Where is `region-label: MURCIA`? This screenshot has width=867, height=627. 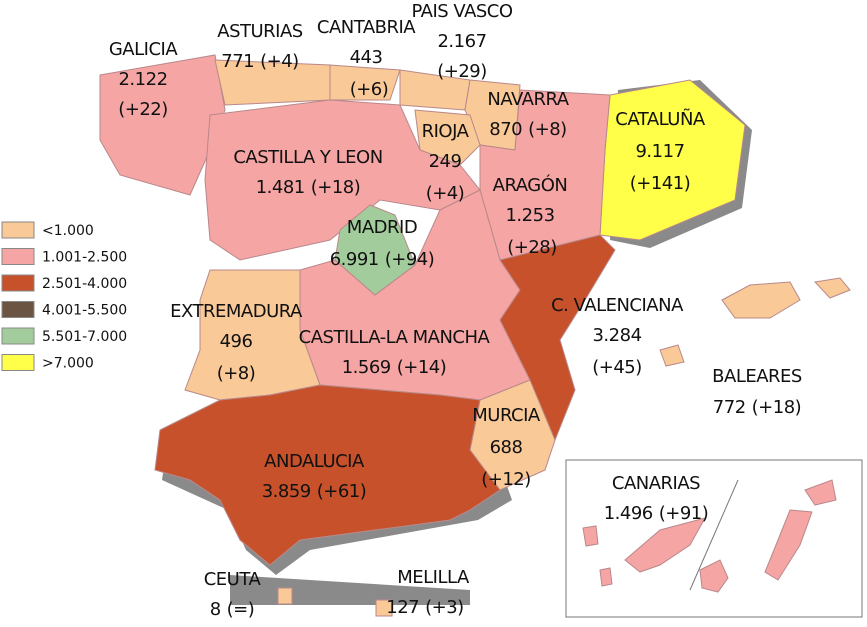
region-label: MURCIA is located at coordinates (506, 415).